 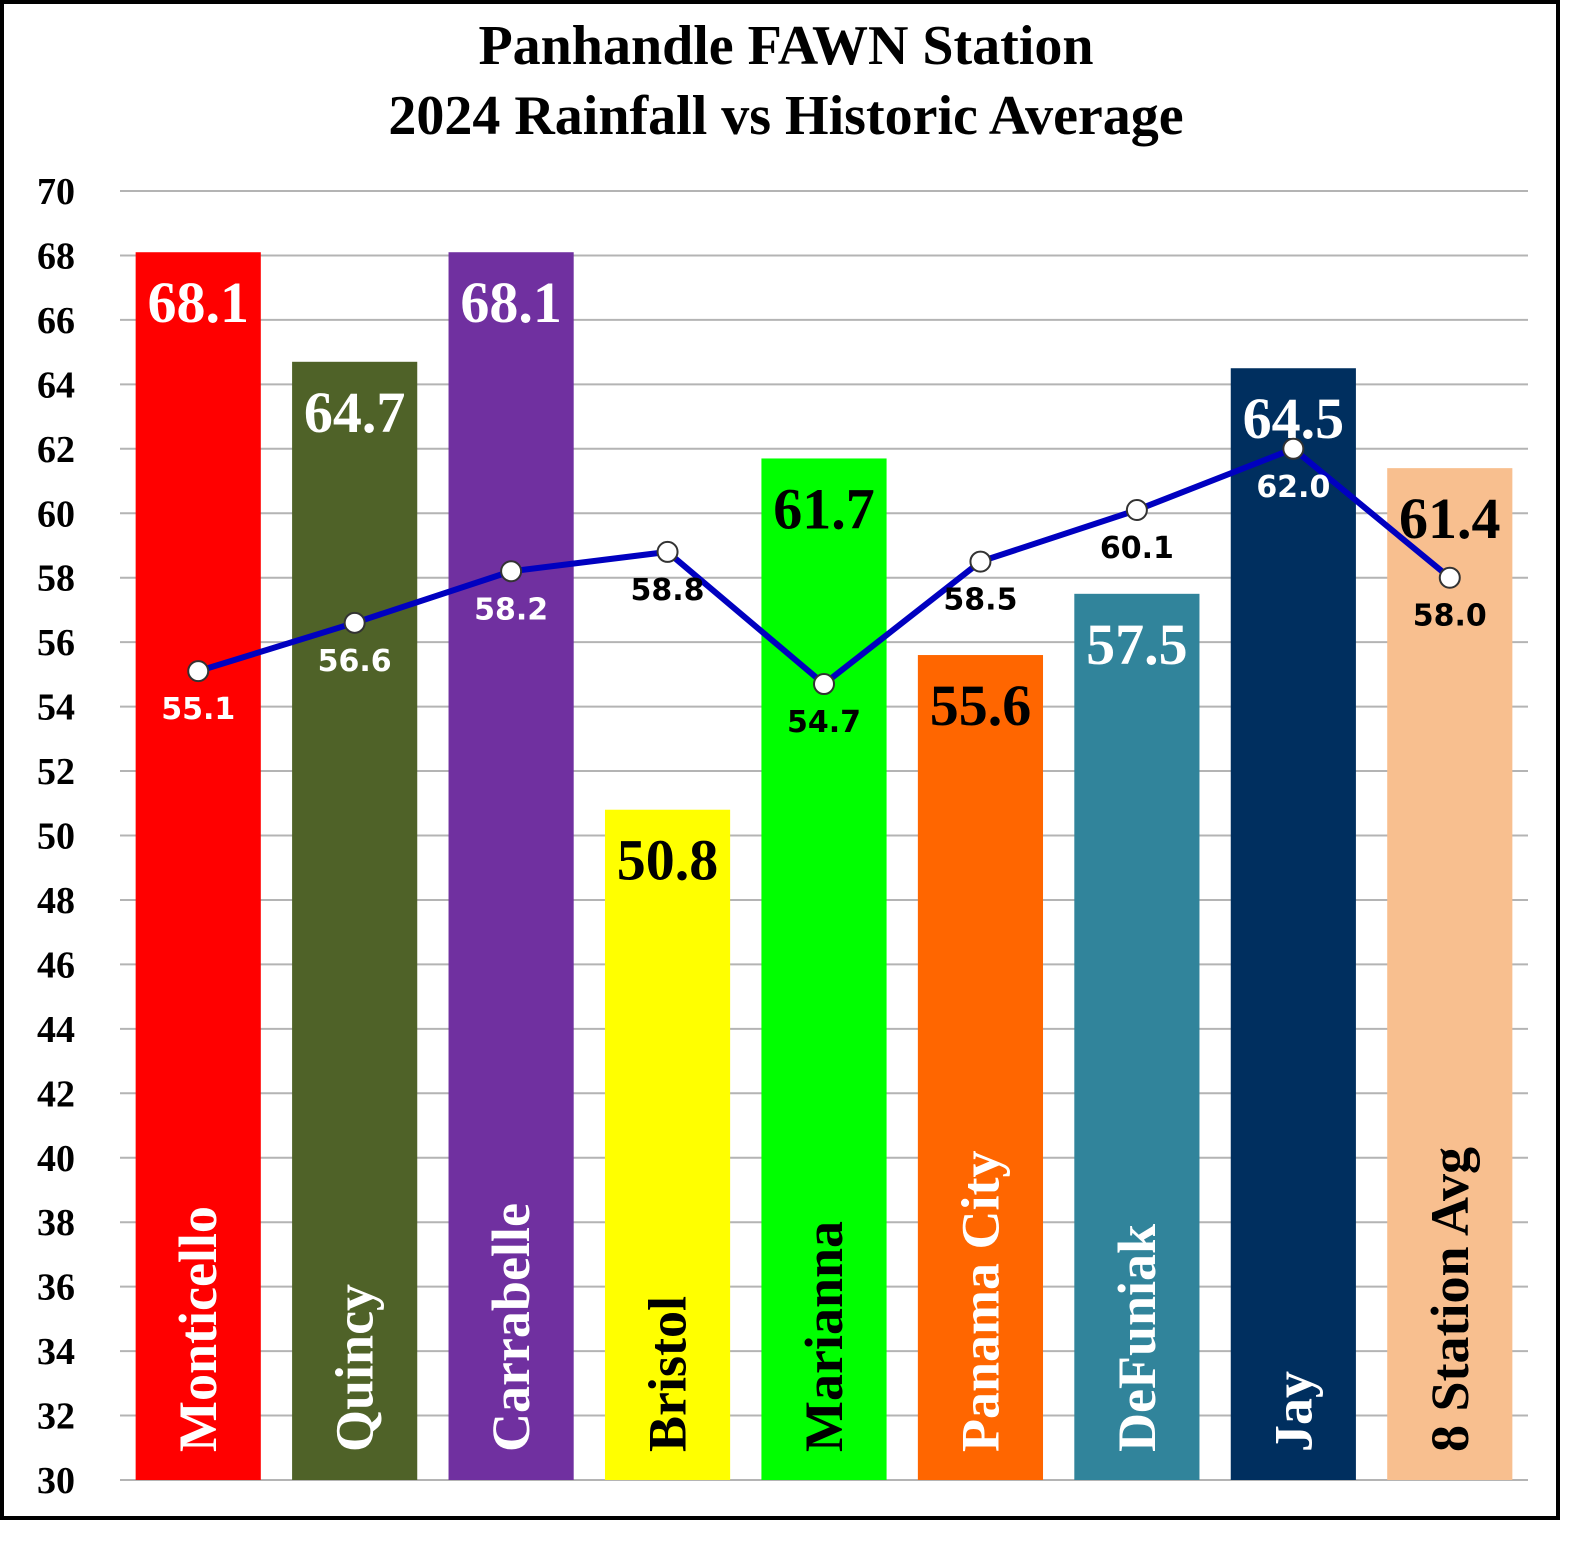 What do you see at coordinates (198, 1329) in the screenshot?
I see `category-label: Monticello` at bounding box center [198, 1329].